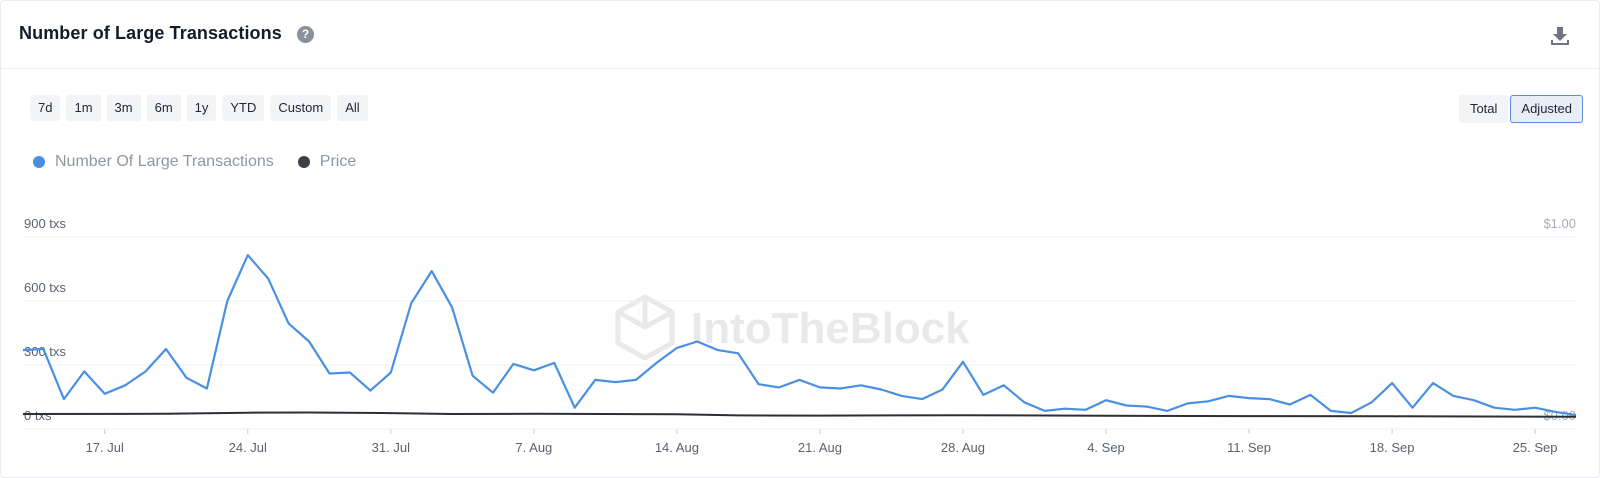  I want to click on legend-item-price: Price, so click(327, 162).